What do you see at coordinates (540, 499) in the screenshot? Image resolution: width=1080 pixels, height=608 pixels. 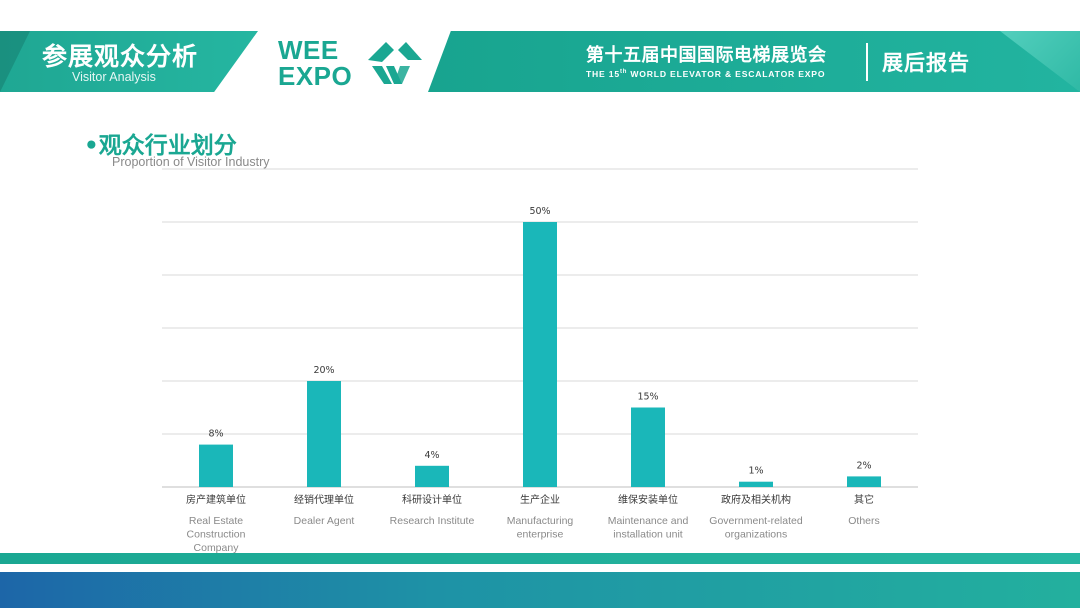 I see `x-tick-label: 生产企业` at bounding box center [540, 499].